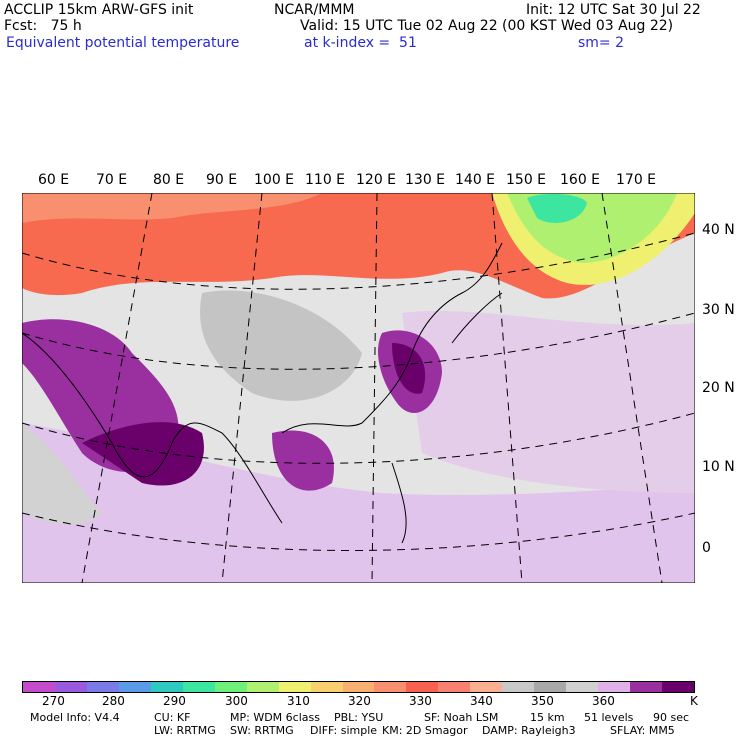 This screenshot has height=740, width=740. I want to click on colorbar-label: 300, so click(236, 701).